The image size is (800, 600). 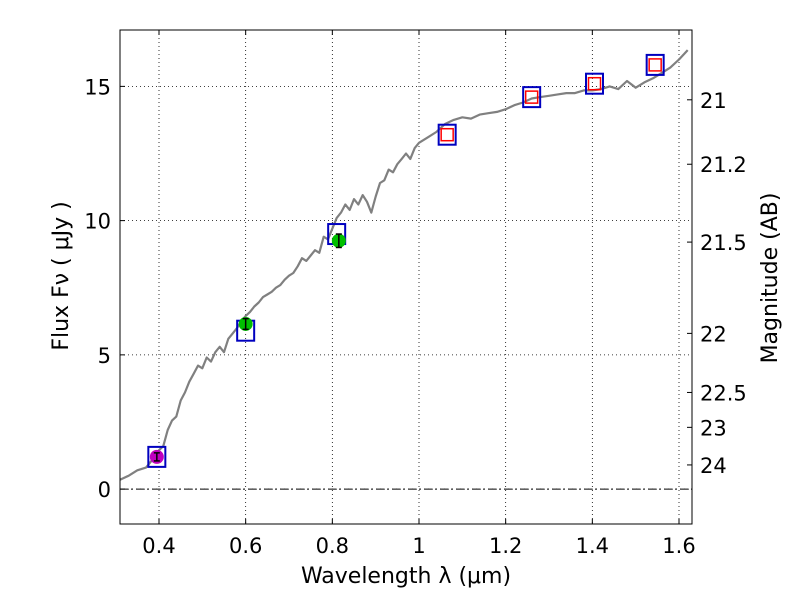 What do you see at coordinates (104, 490) in the screenshot?
I see `y-tick-label: 0` at bounding box center [104, 490].